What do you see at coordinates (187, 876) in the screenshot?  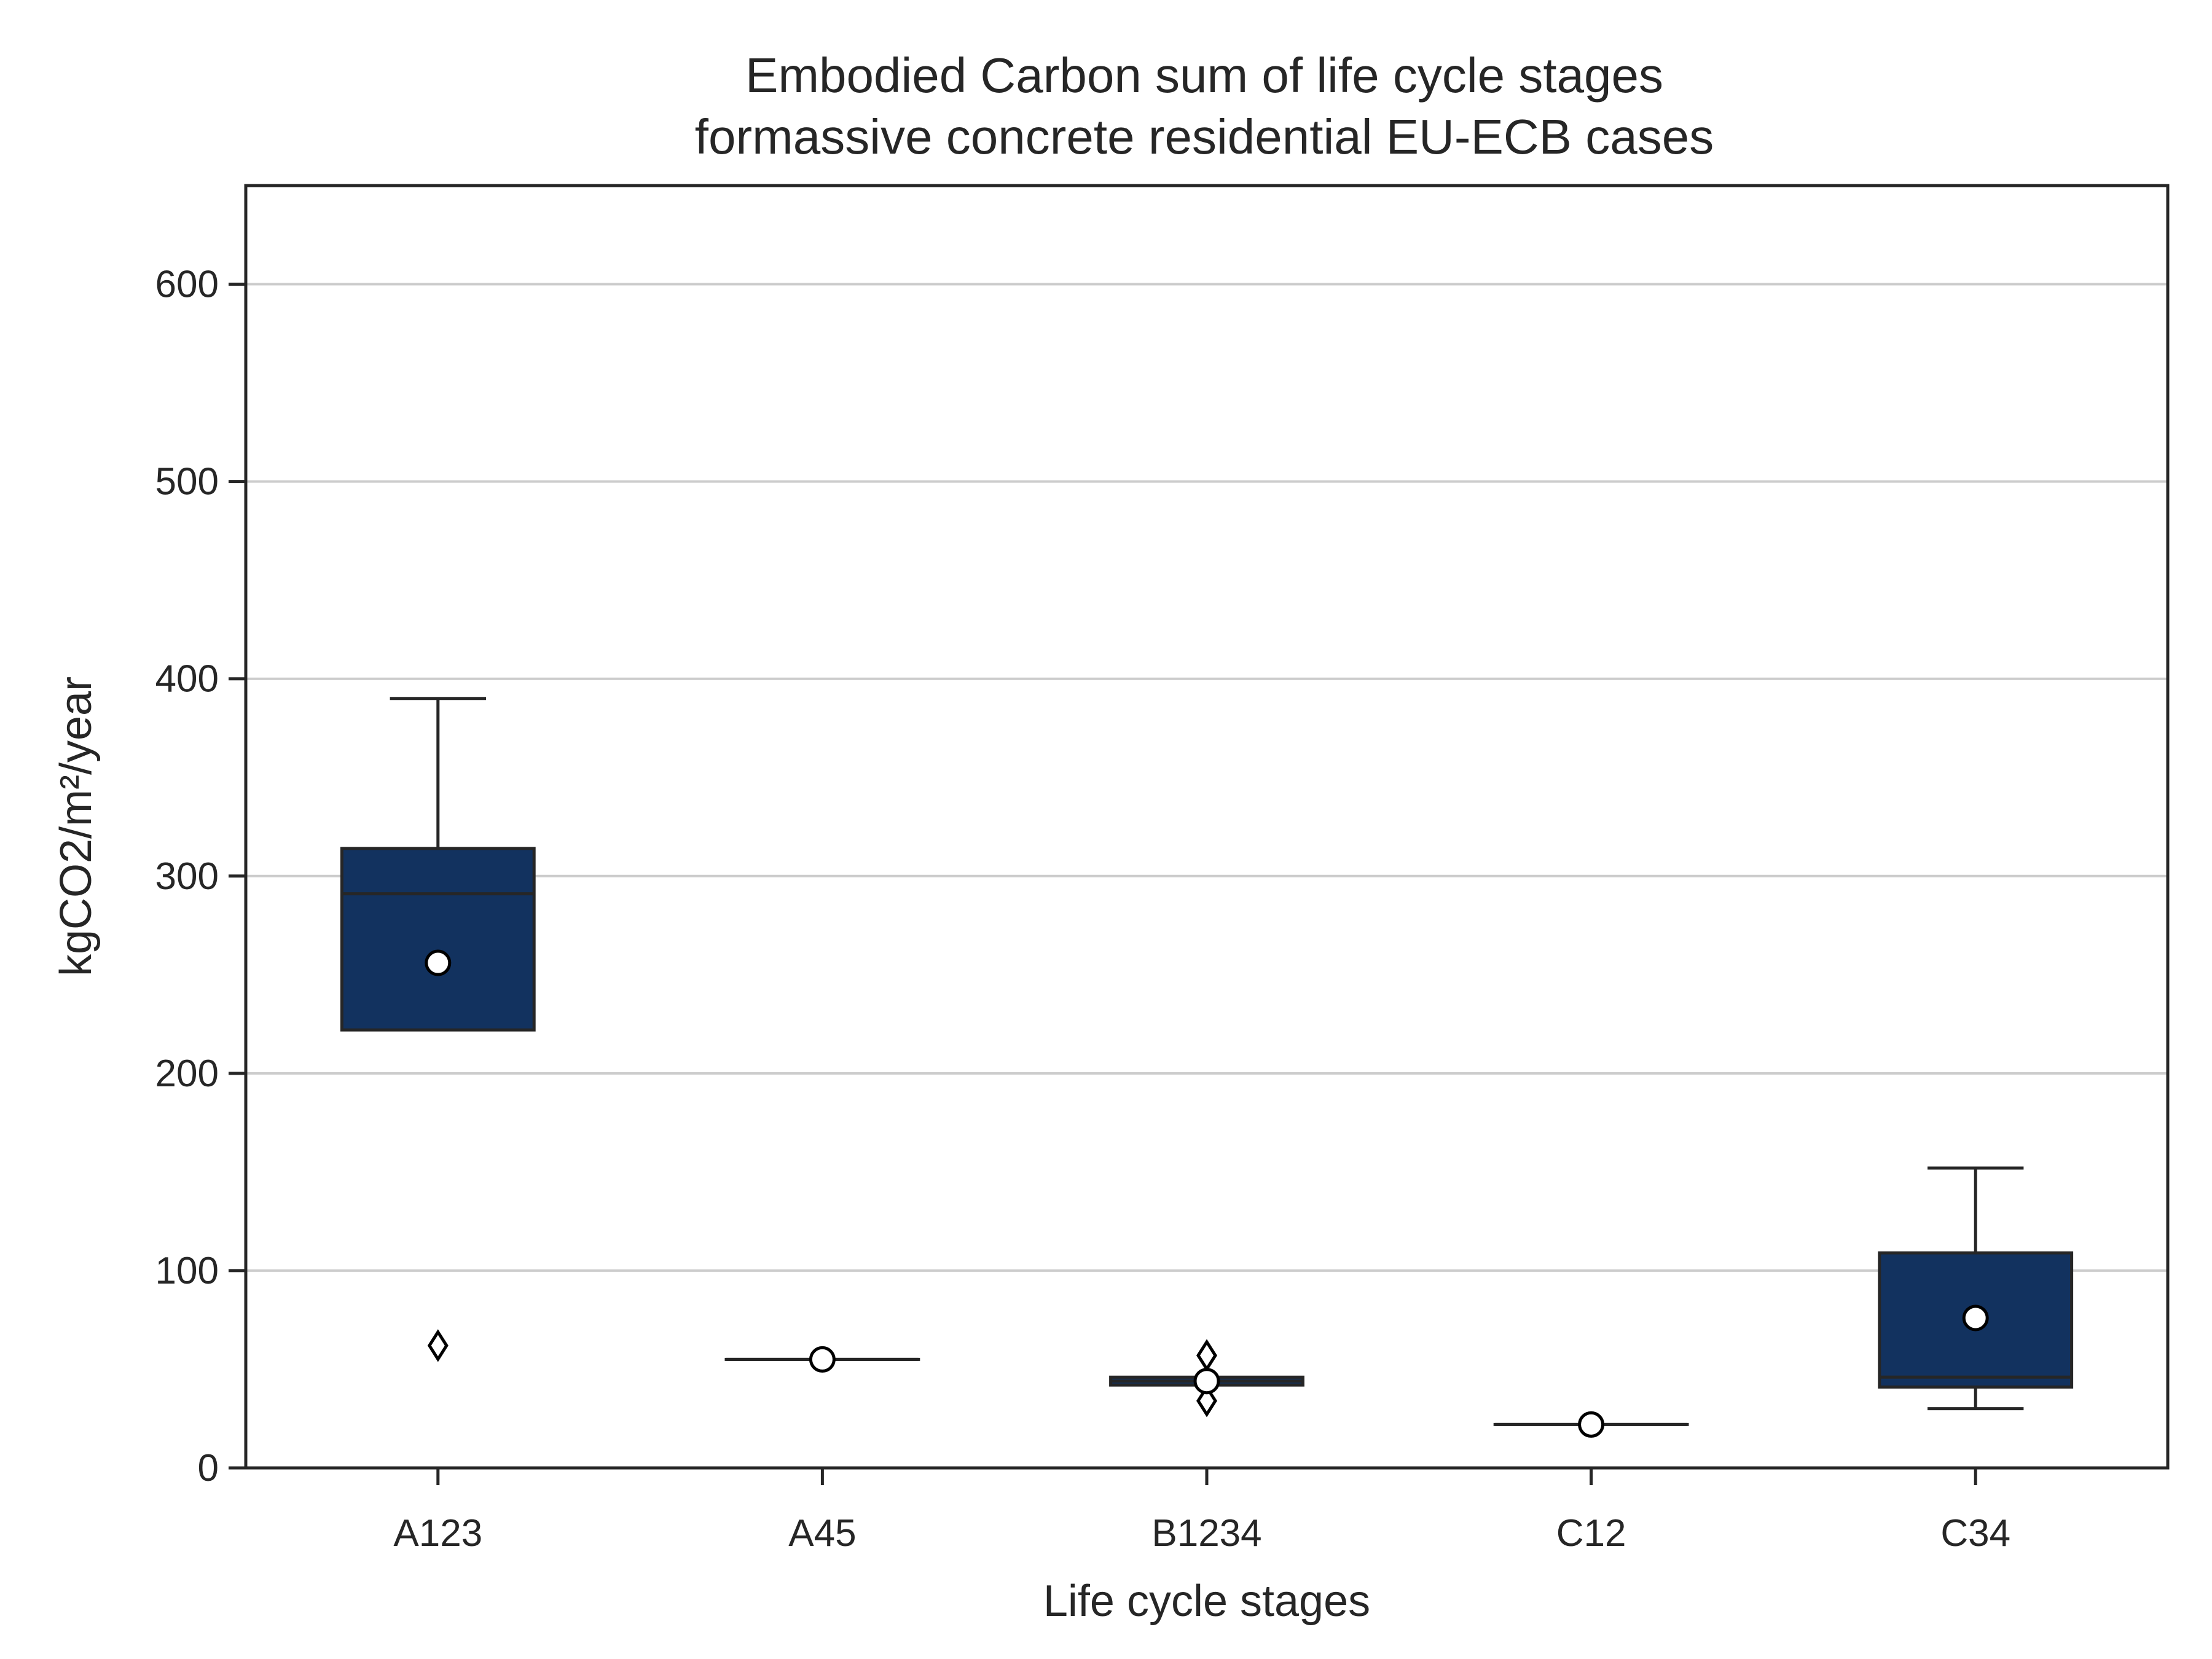 I see `y-tick-label: 300` at bounding box center [187, 876].